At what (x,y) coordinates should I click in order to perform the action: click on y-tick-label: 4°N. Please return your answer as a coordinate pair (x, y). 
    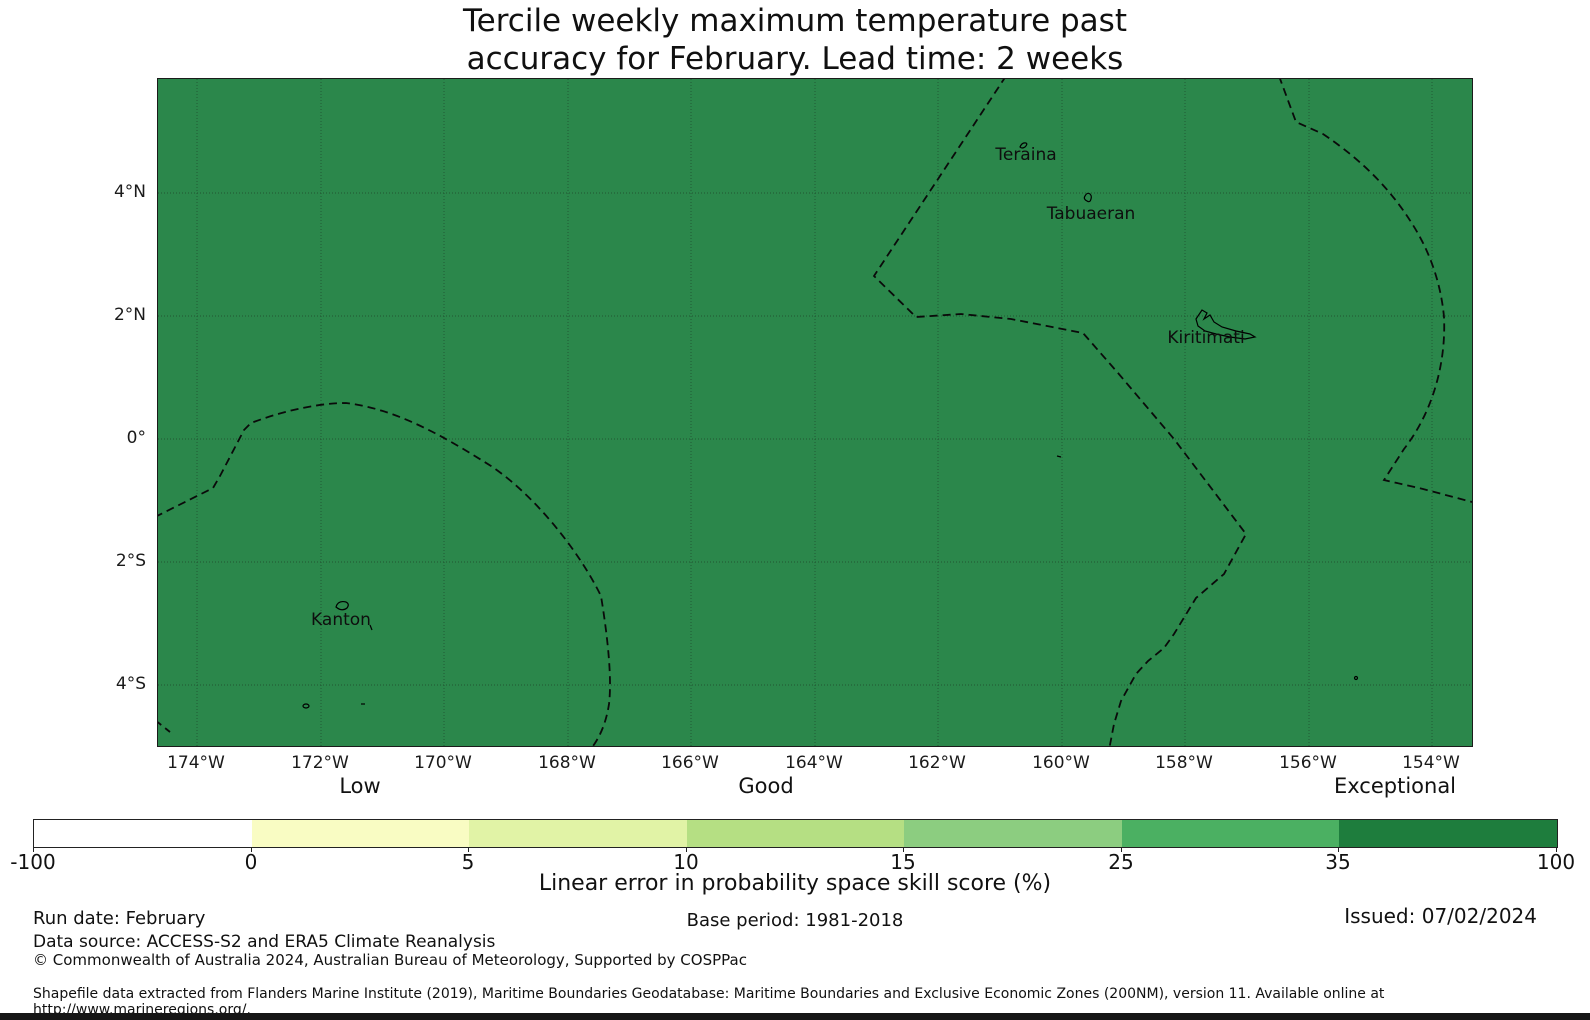
    Looking at the image, I should click on (129, 192).